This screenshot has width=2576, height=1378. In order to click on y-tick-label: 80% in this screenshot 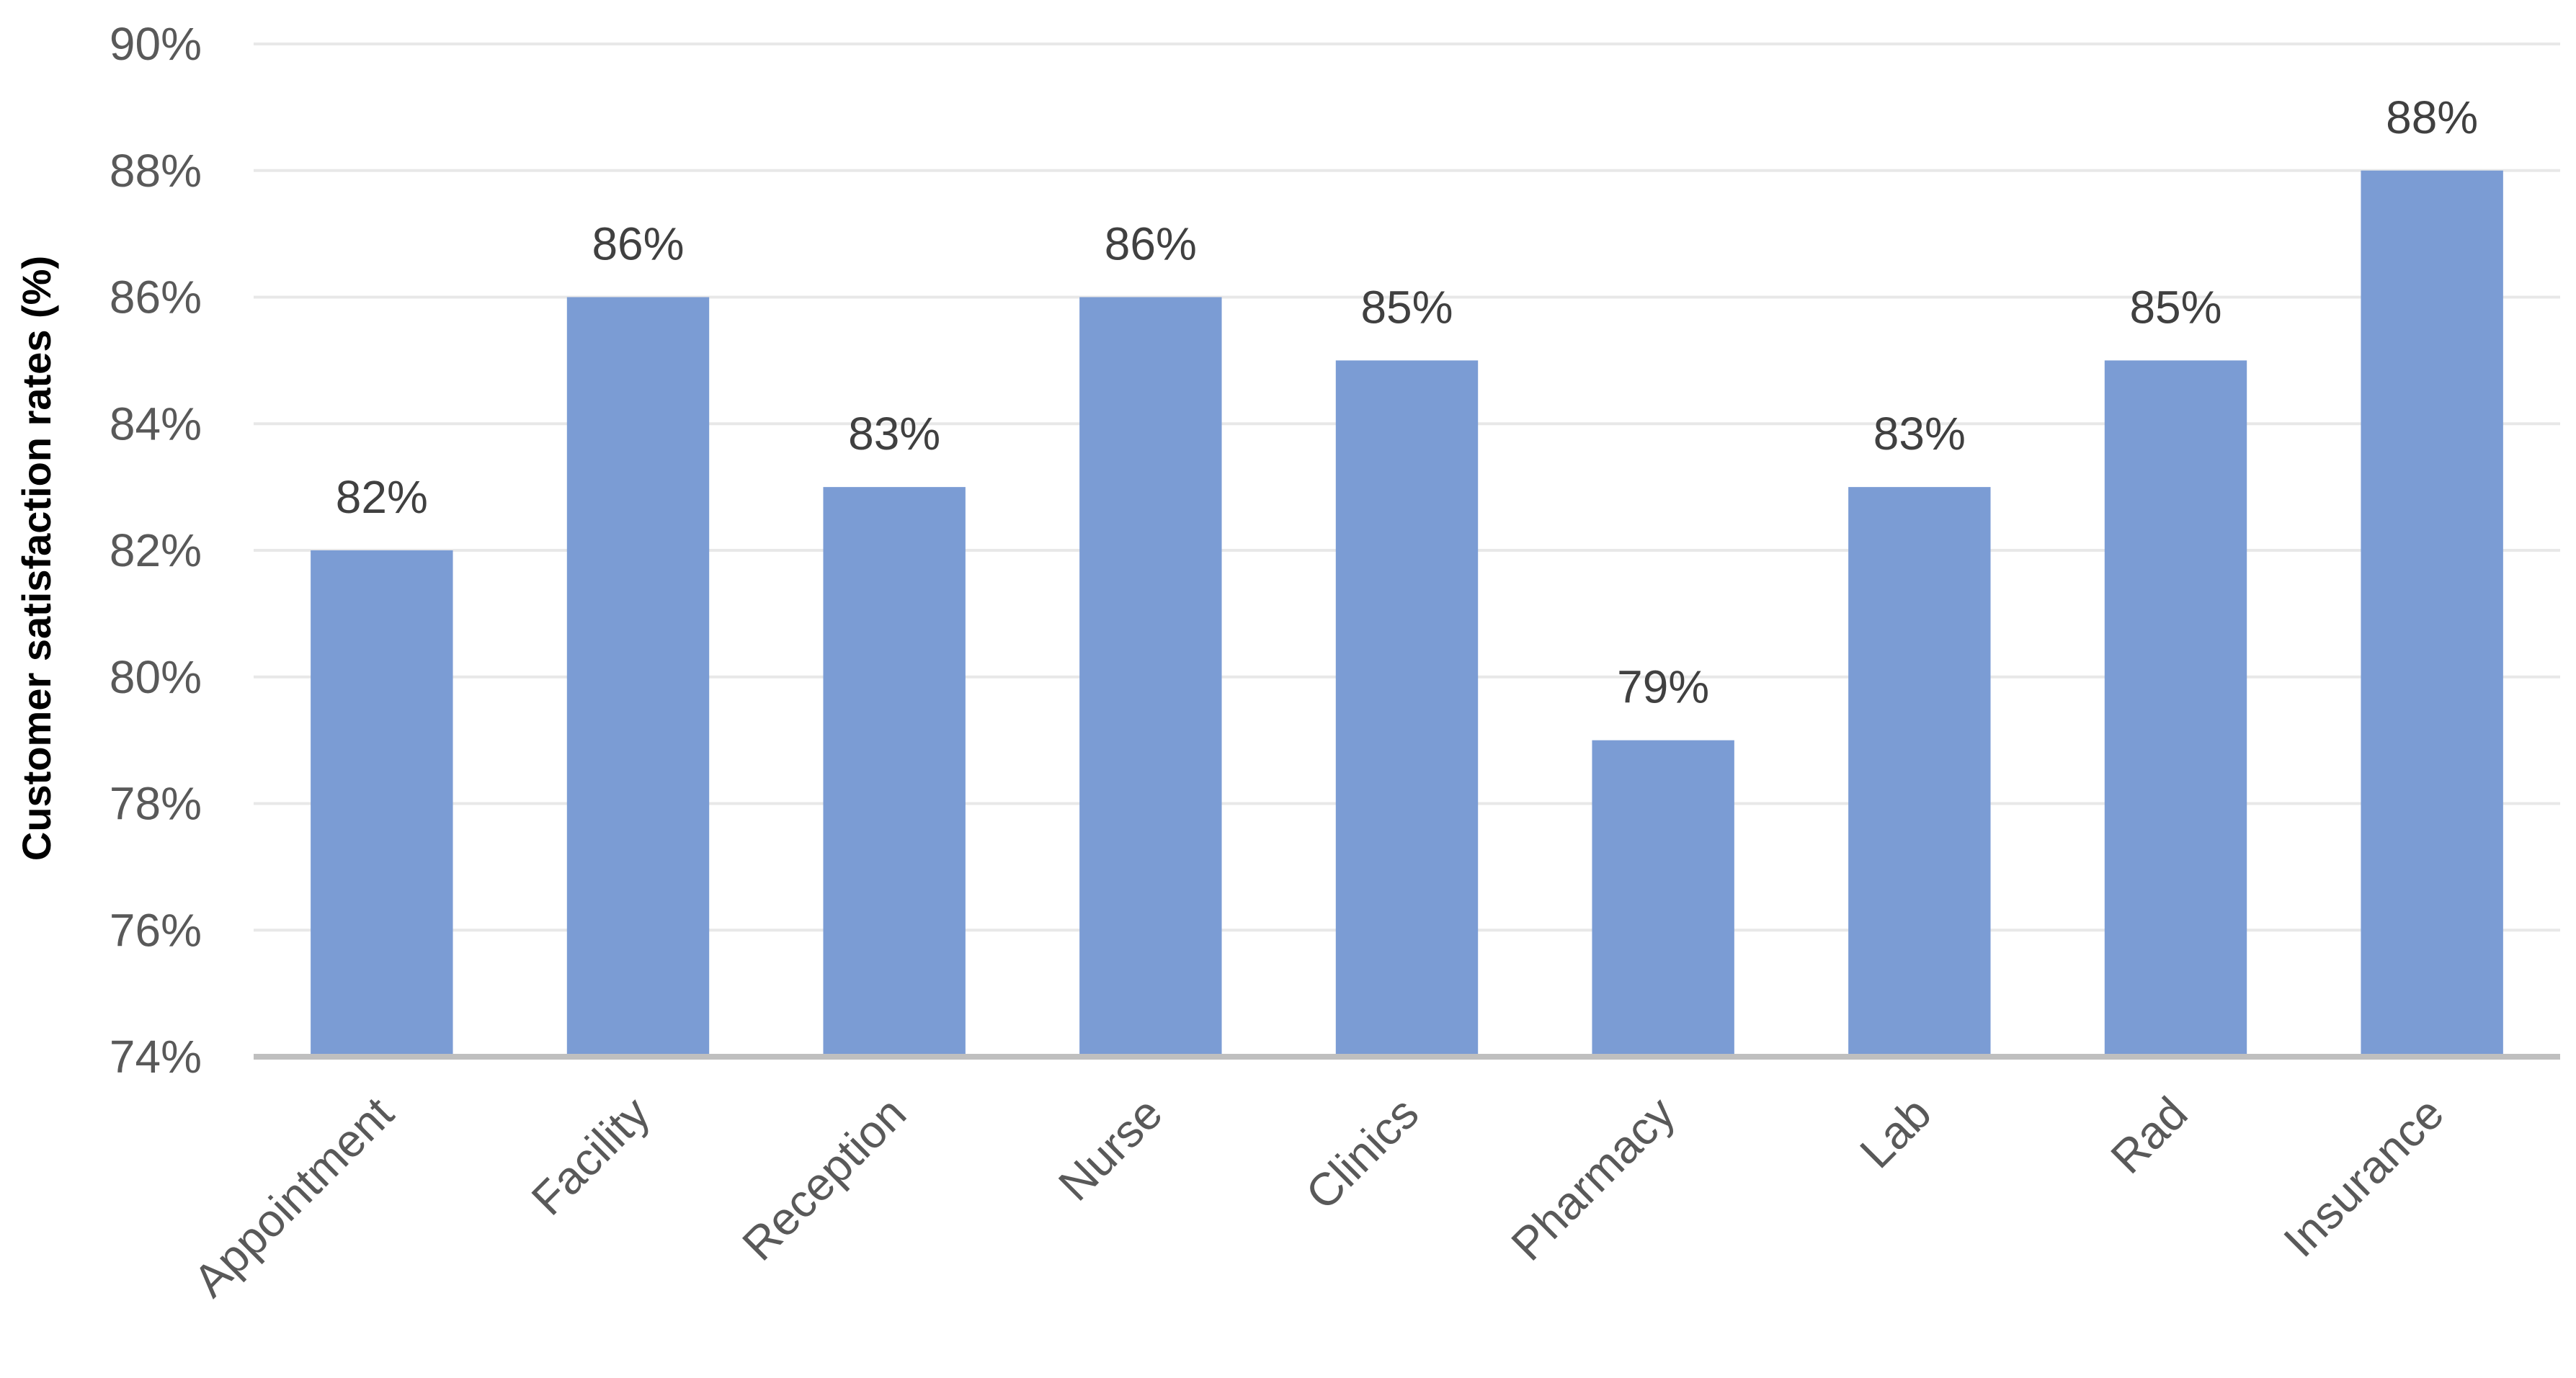, I will do `click(156, 677)`.